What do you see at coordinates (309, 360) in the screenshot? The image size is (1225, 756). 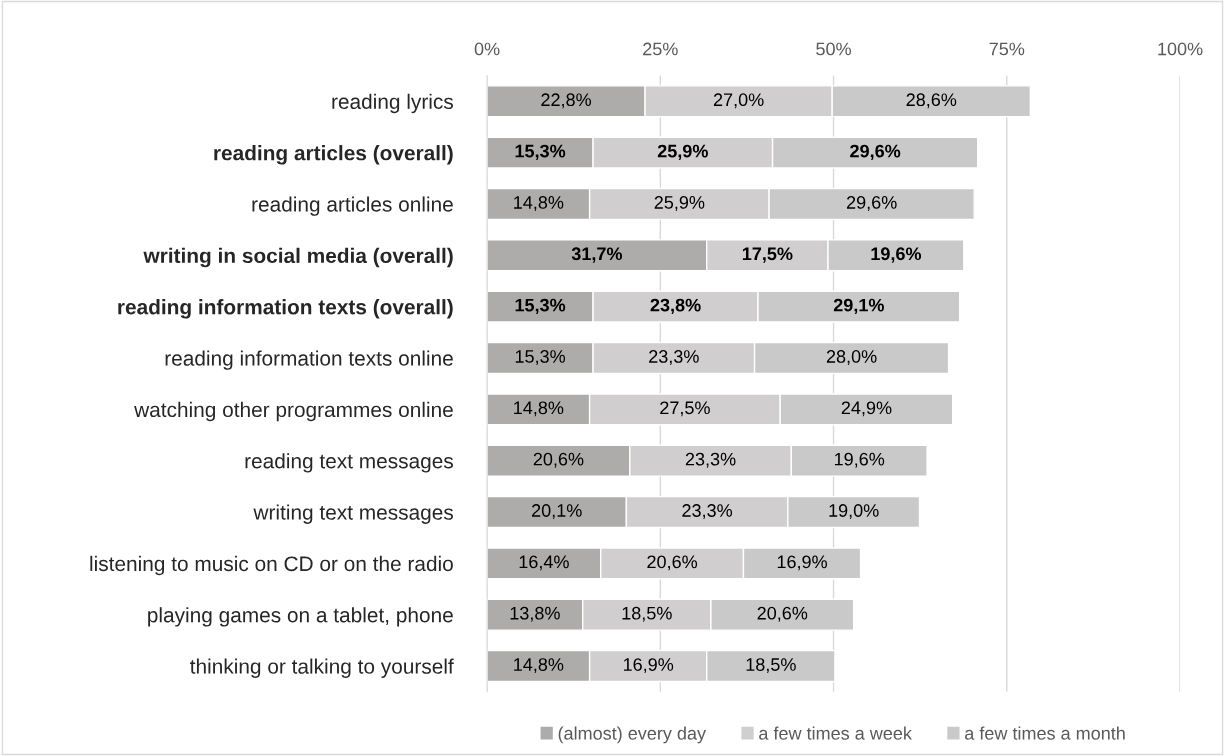 I see `y-tick-label: reading information texts online` at bounding box center [309, 360].